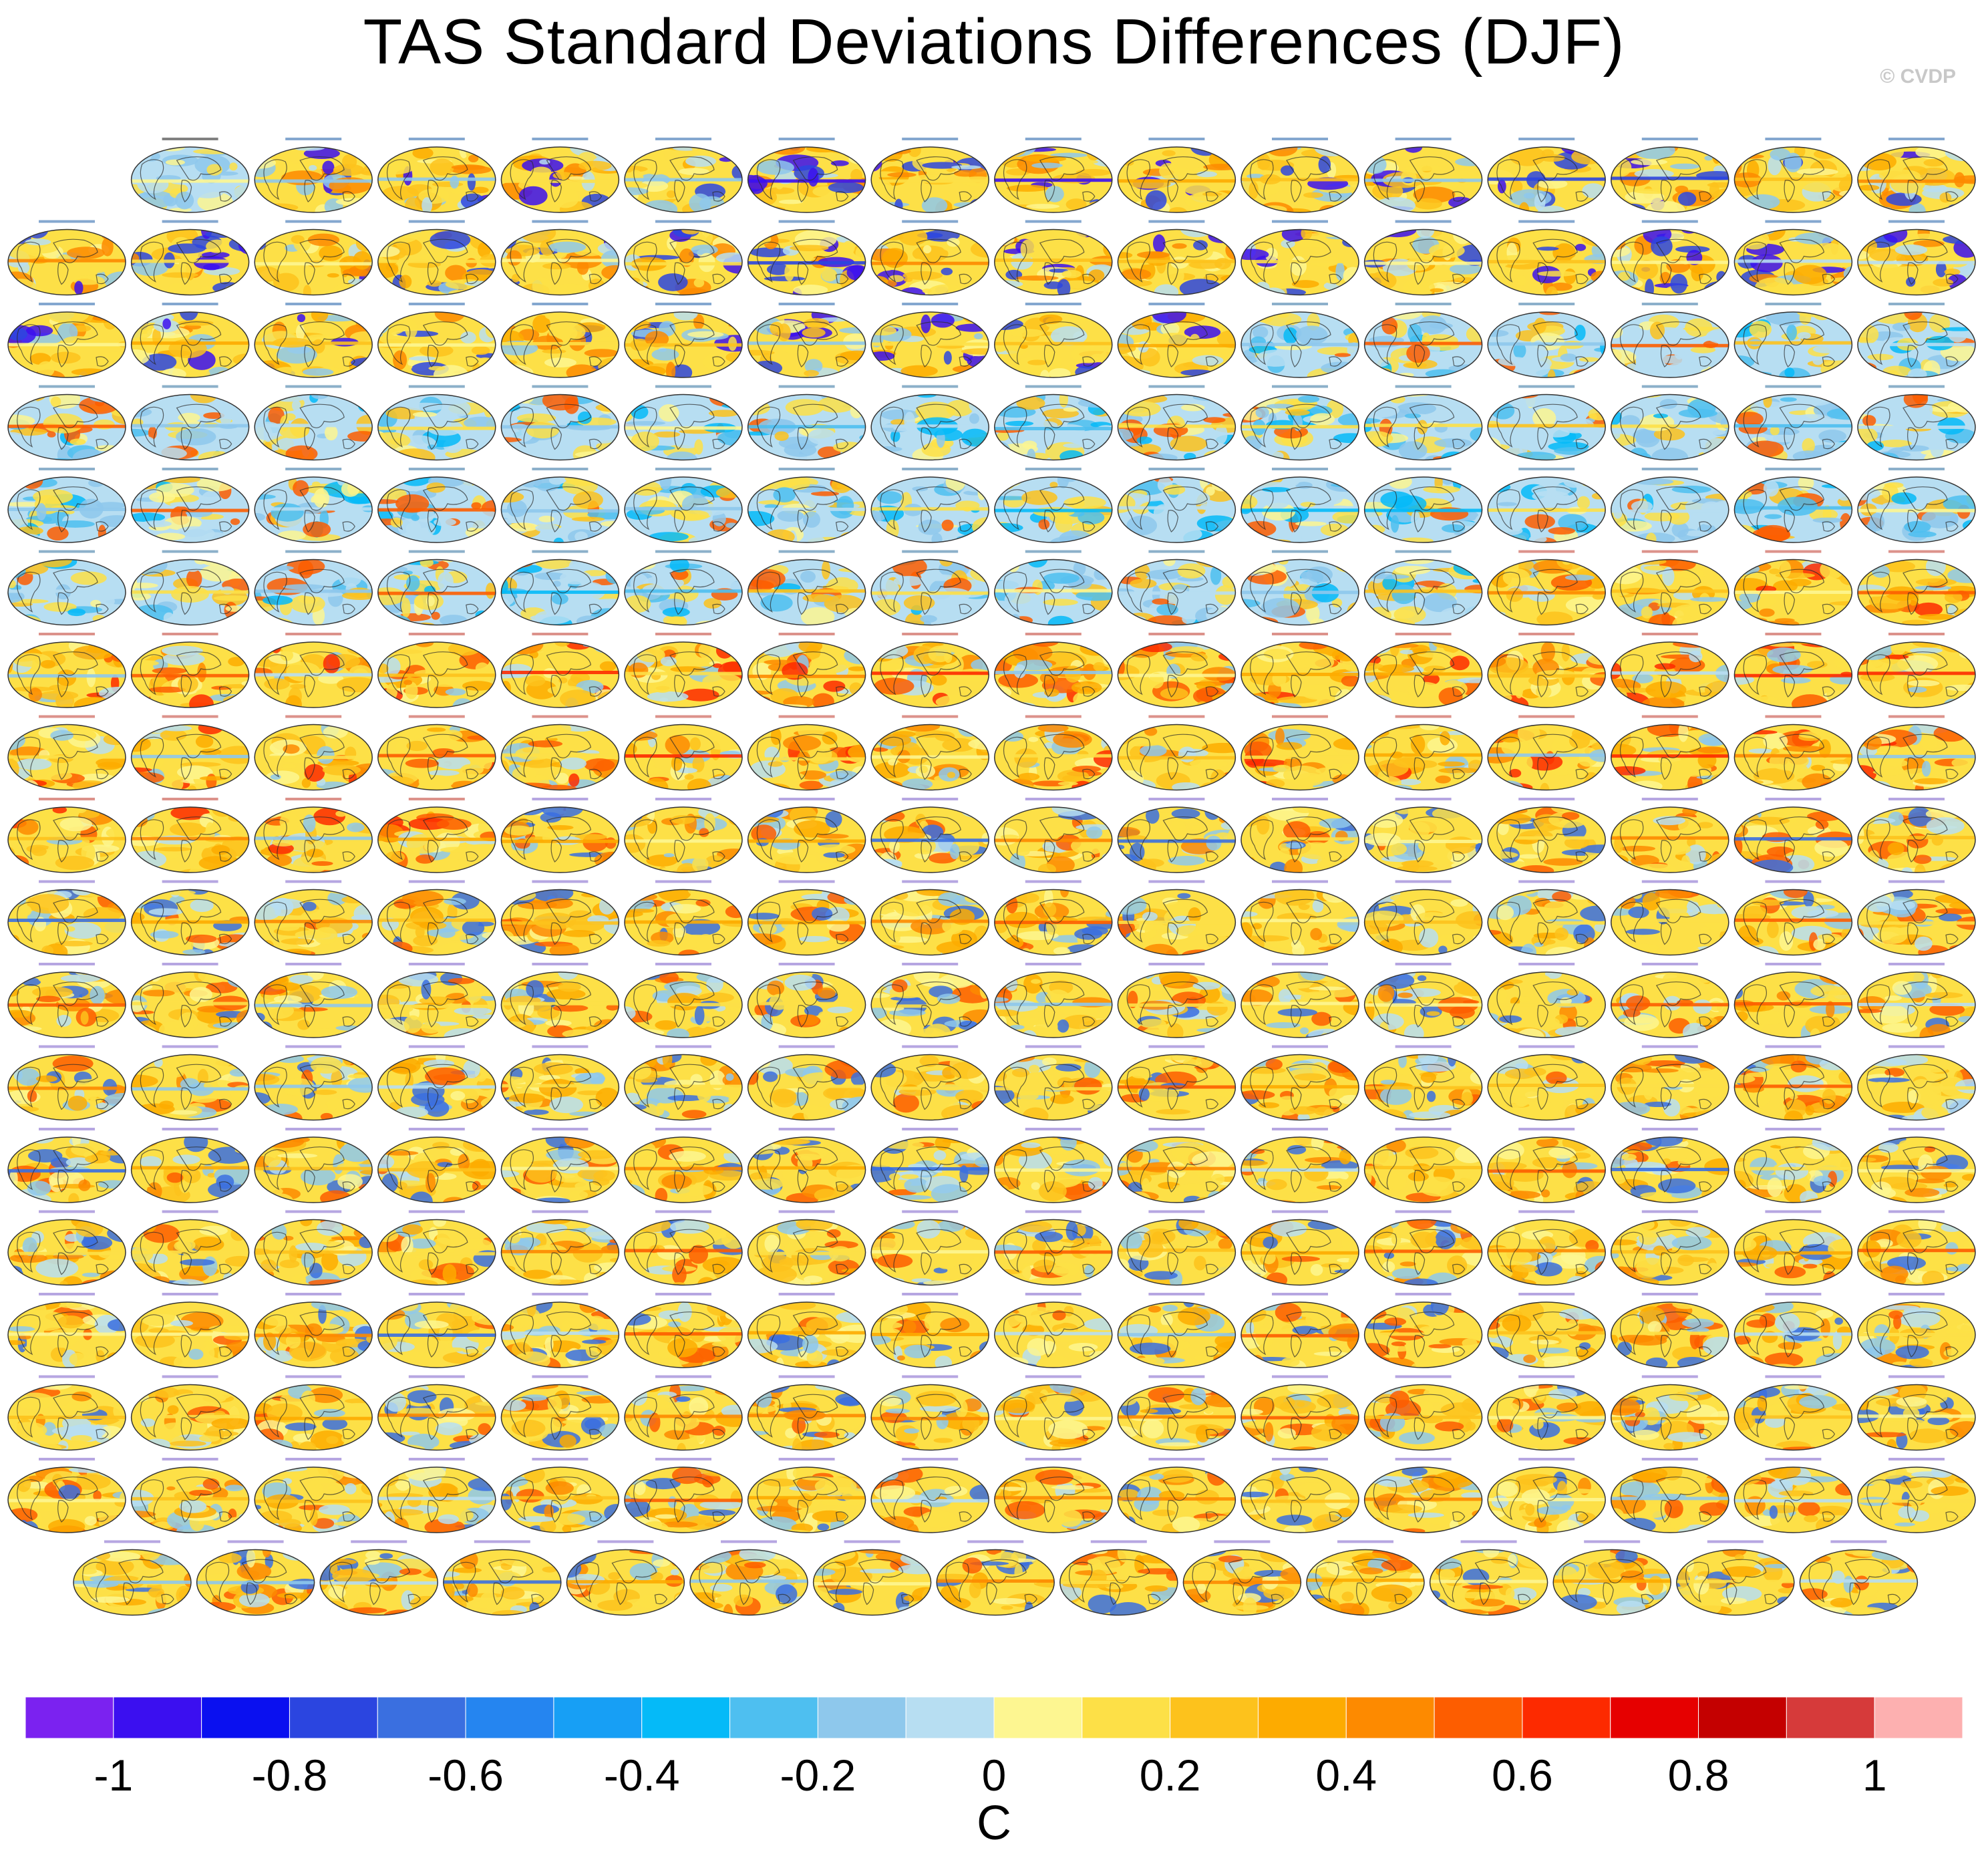 This screenshot has height=1864, width=1988. What do you see at coordinates (1299, 262) in the screenshot?
I see `panel-map-border` at bounding box center [1299, 262].